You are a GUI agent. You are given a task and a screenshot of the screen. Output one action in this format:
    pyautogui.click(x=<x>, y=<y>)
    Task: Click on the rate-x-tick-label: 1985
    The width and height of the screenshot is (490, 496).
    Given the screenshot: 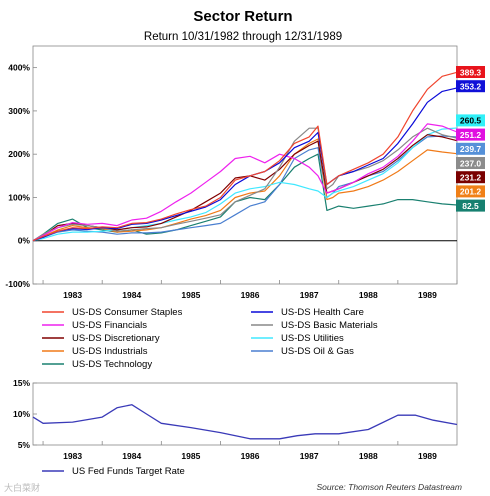 What is the action you would take?
    pyautogui.click(x=190, y=456)
    